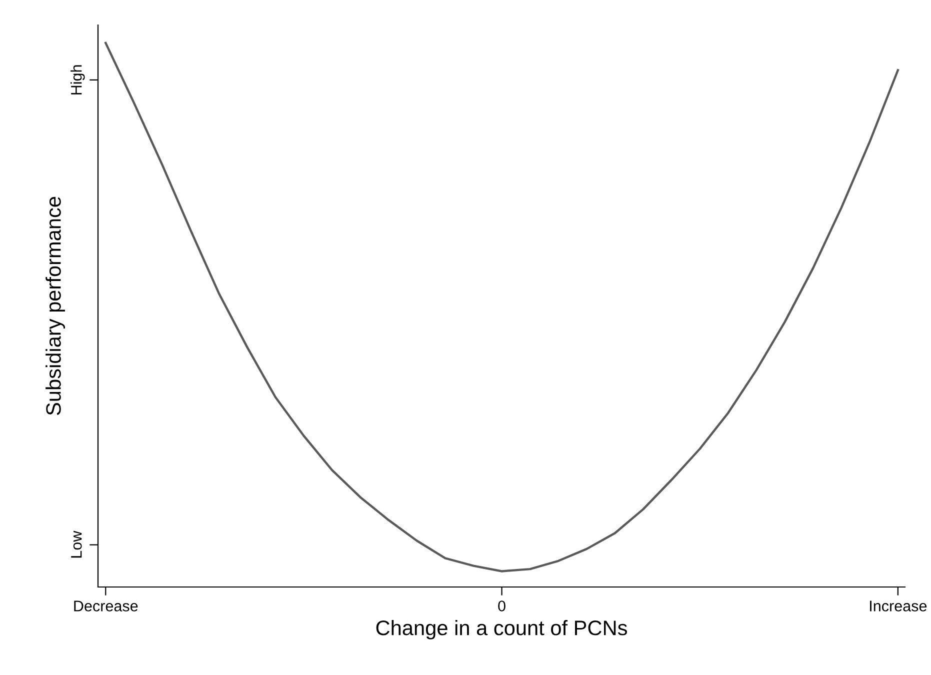  I want to click on x-axis-title: Change in a count of PCNs, so click(501, 630).